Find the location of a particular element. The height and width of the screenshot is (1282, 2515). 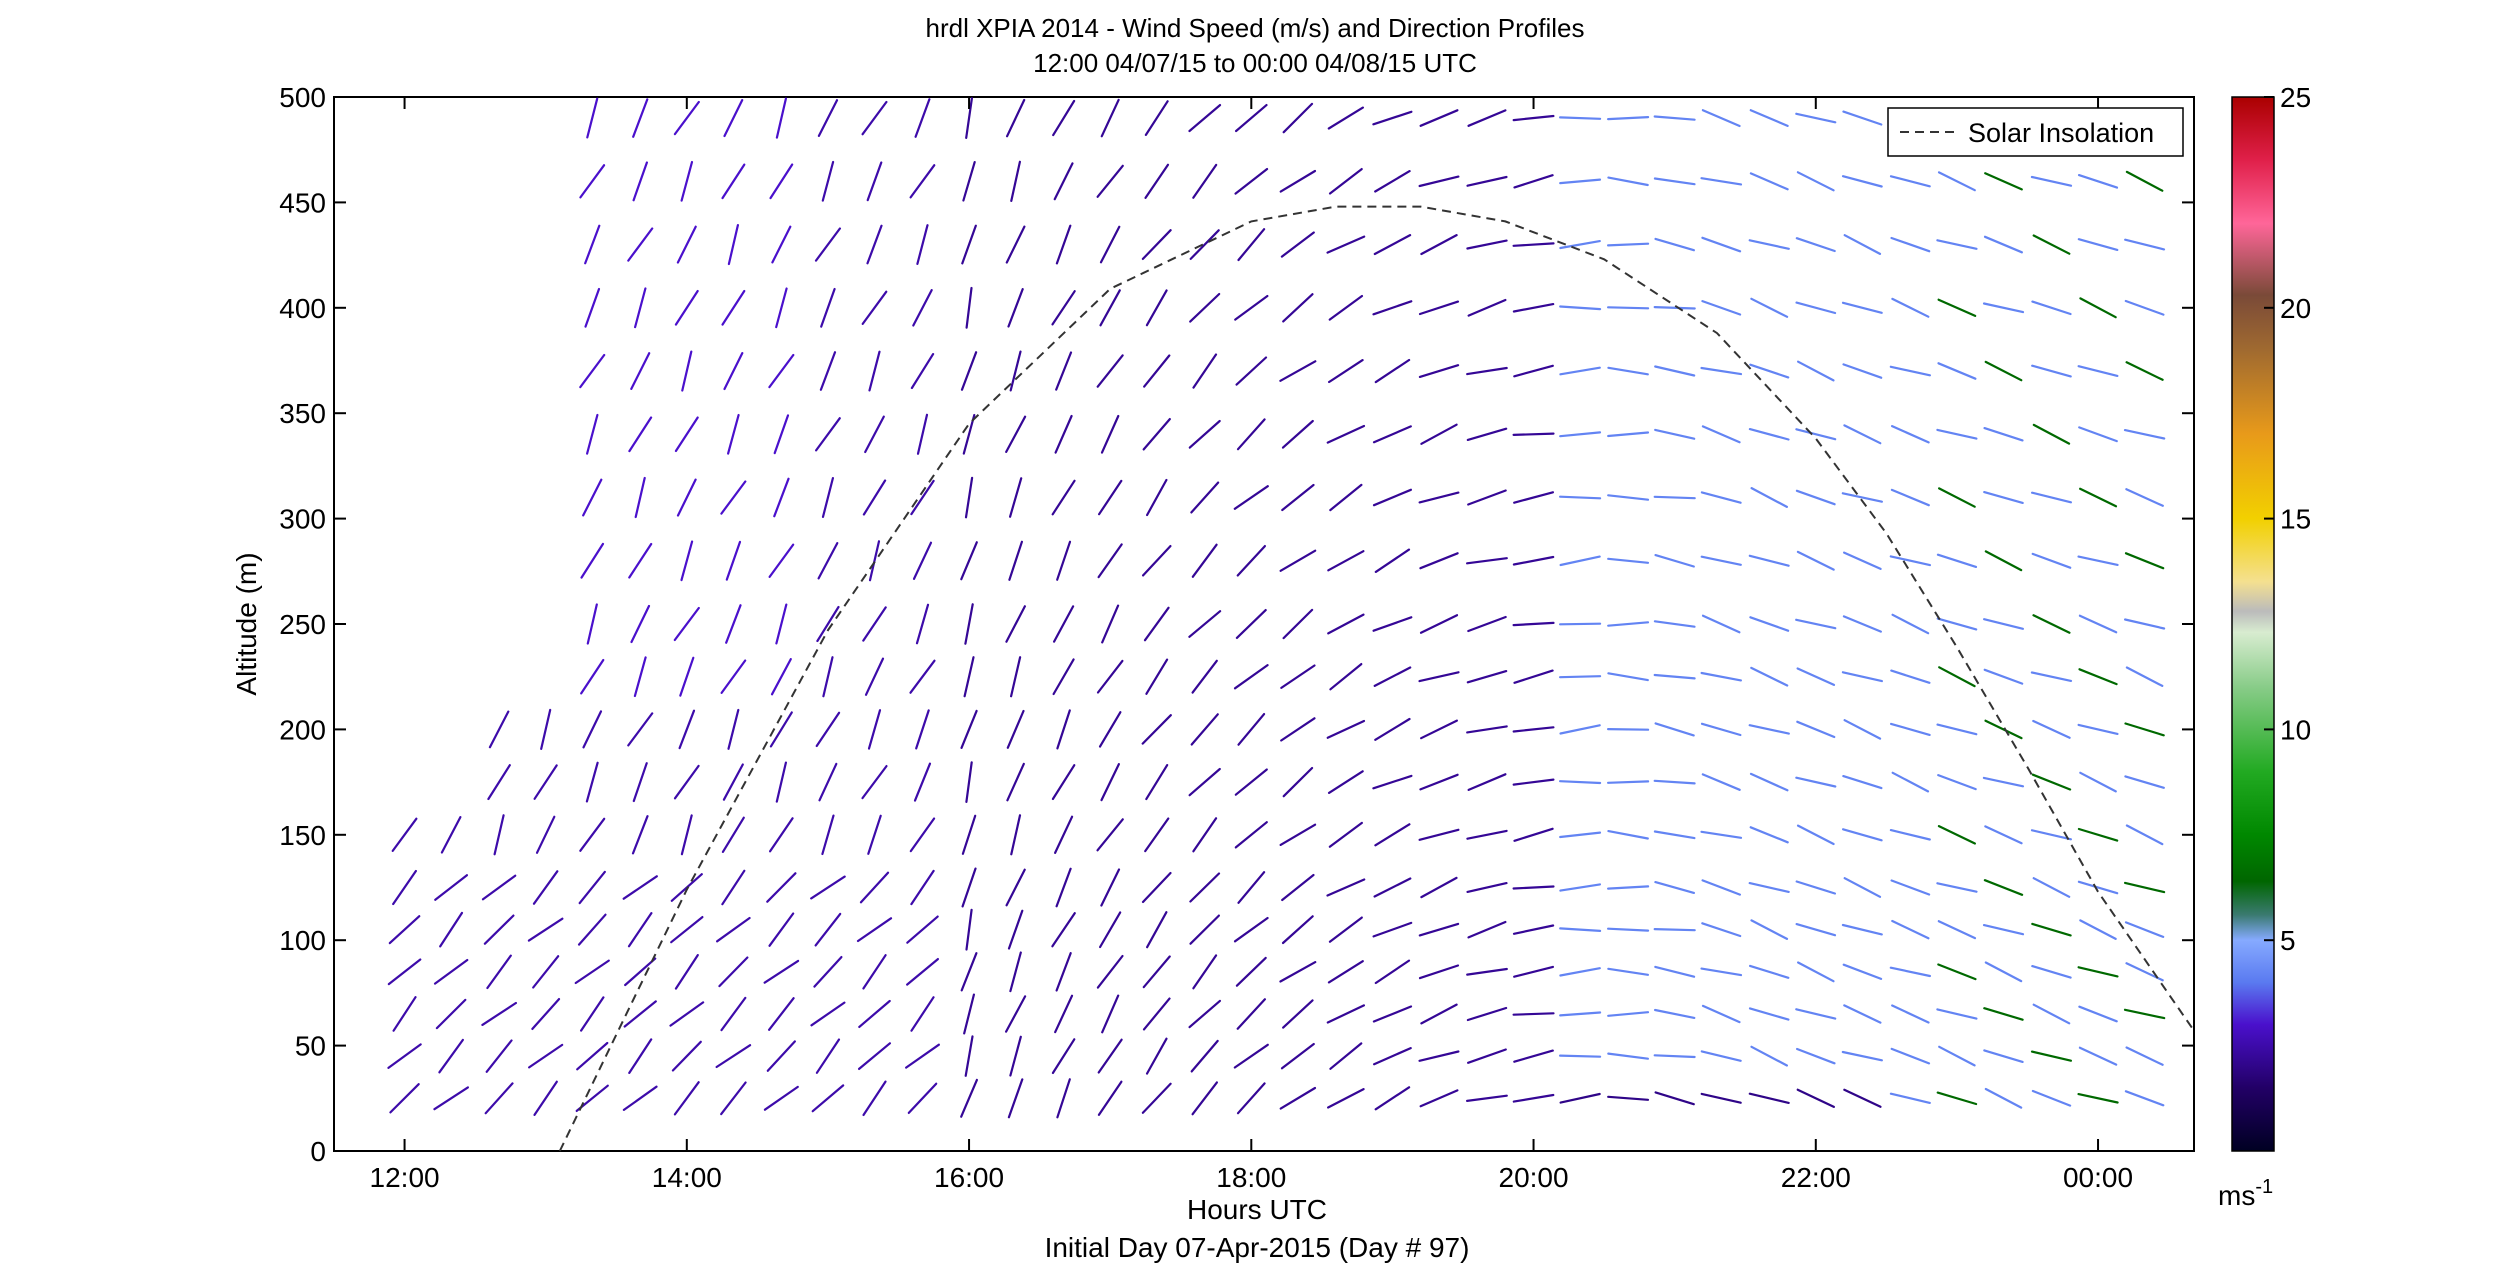

y-tick-label: 0 is located at coordinates (318, 1151).